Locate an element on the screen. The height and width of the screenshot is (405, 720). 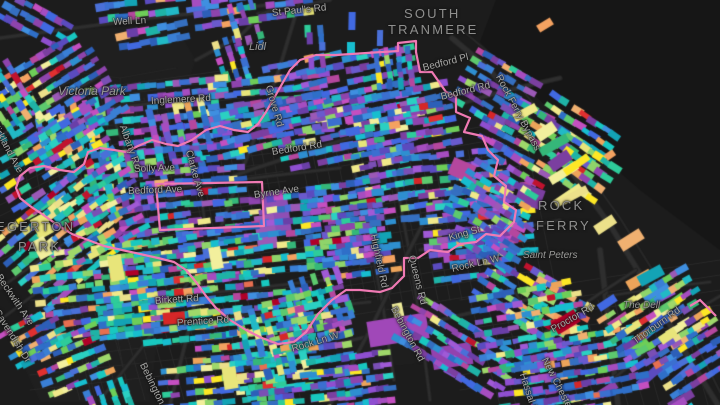
boundary-spur is located at coordinates (703, 307).